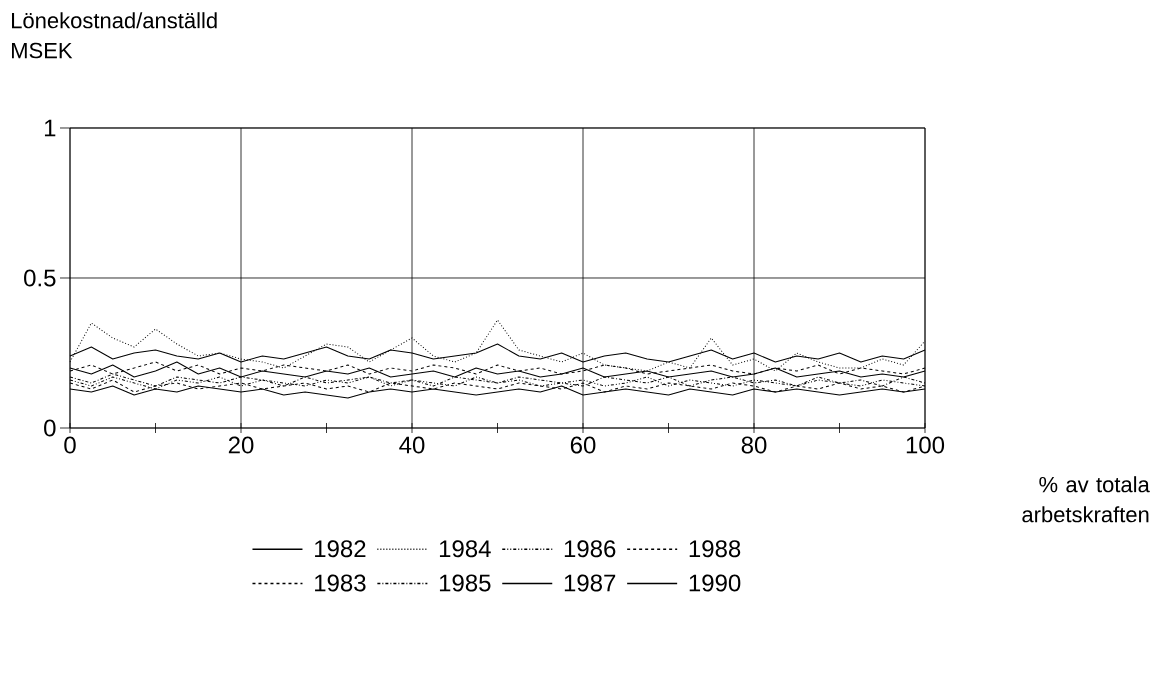 This screenshot has height=683, width=1158. What do you see at coordinates (70, 445) in the screenshot?
I see `x-tick-label: 0` at bounding box center [70, 445].